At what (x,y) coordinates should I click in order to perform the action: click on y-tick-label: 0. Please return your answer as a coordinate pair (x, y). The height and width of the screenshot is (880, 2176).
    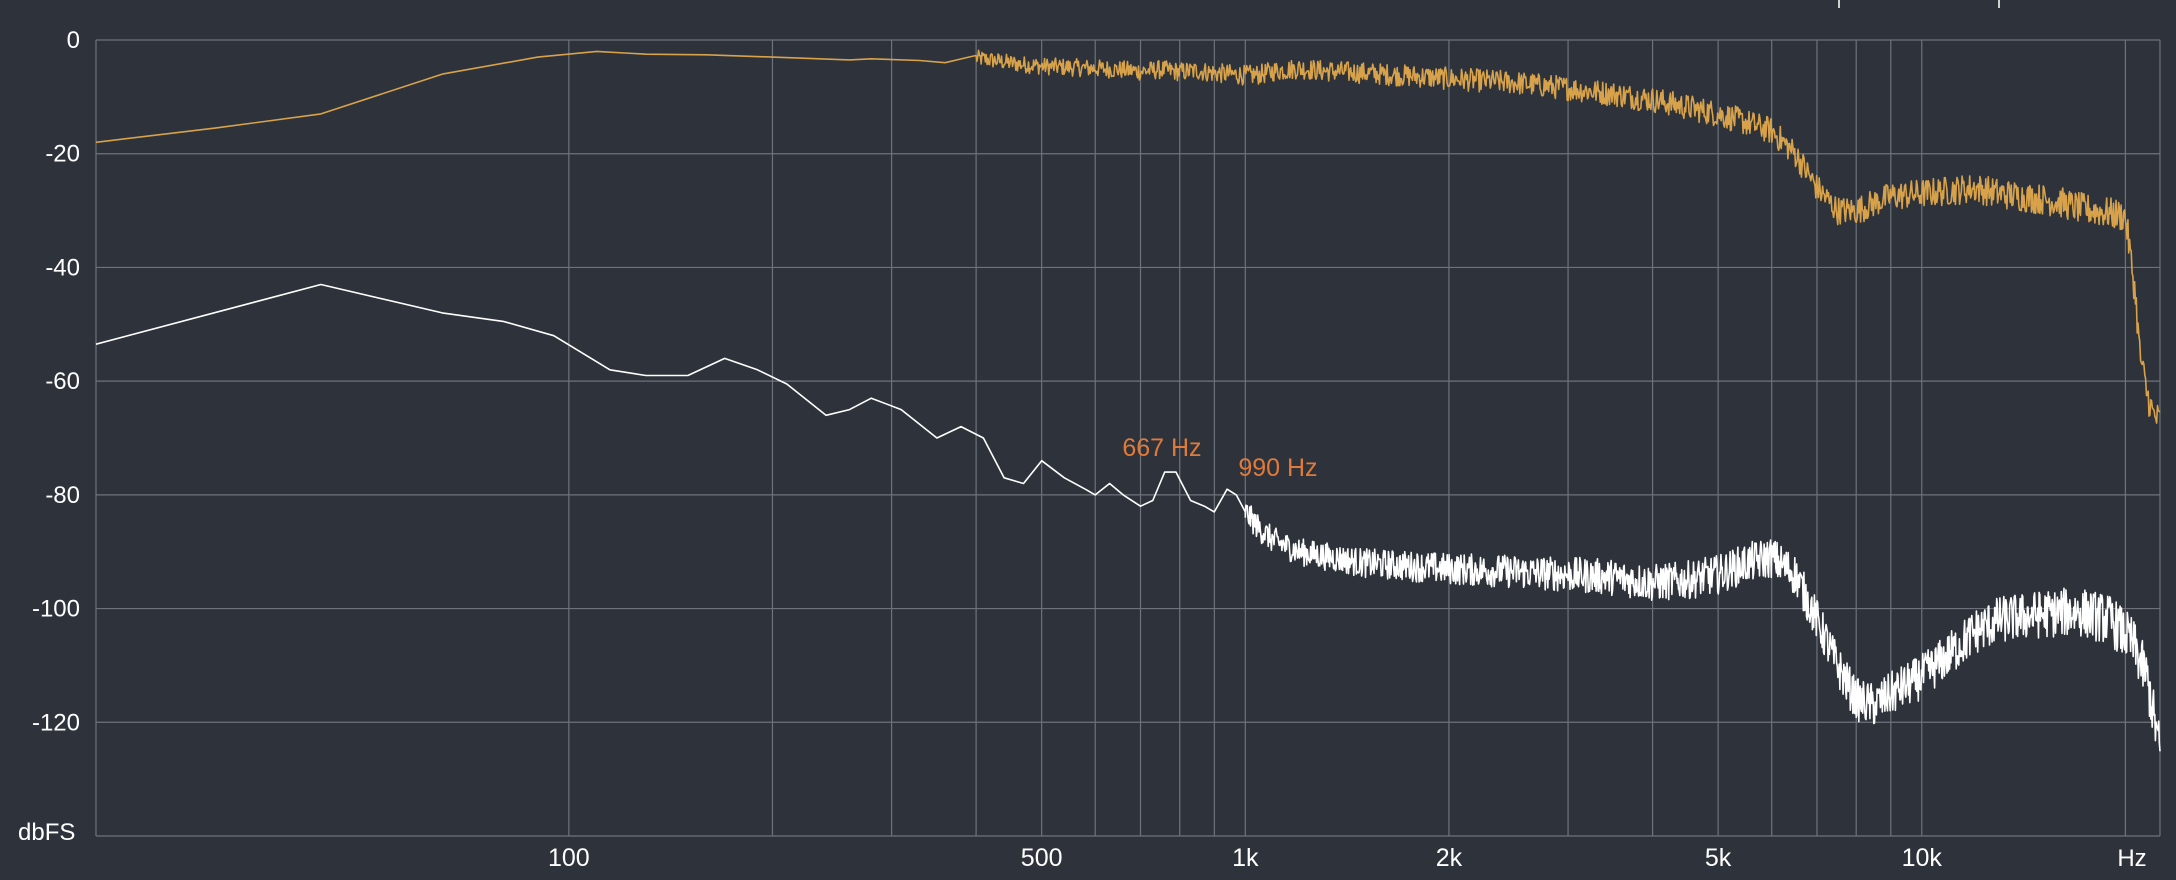
    Looking at the image, I should click on (73, 40).